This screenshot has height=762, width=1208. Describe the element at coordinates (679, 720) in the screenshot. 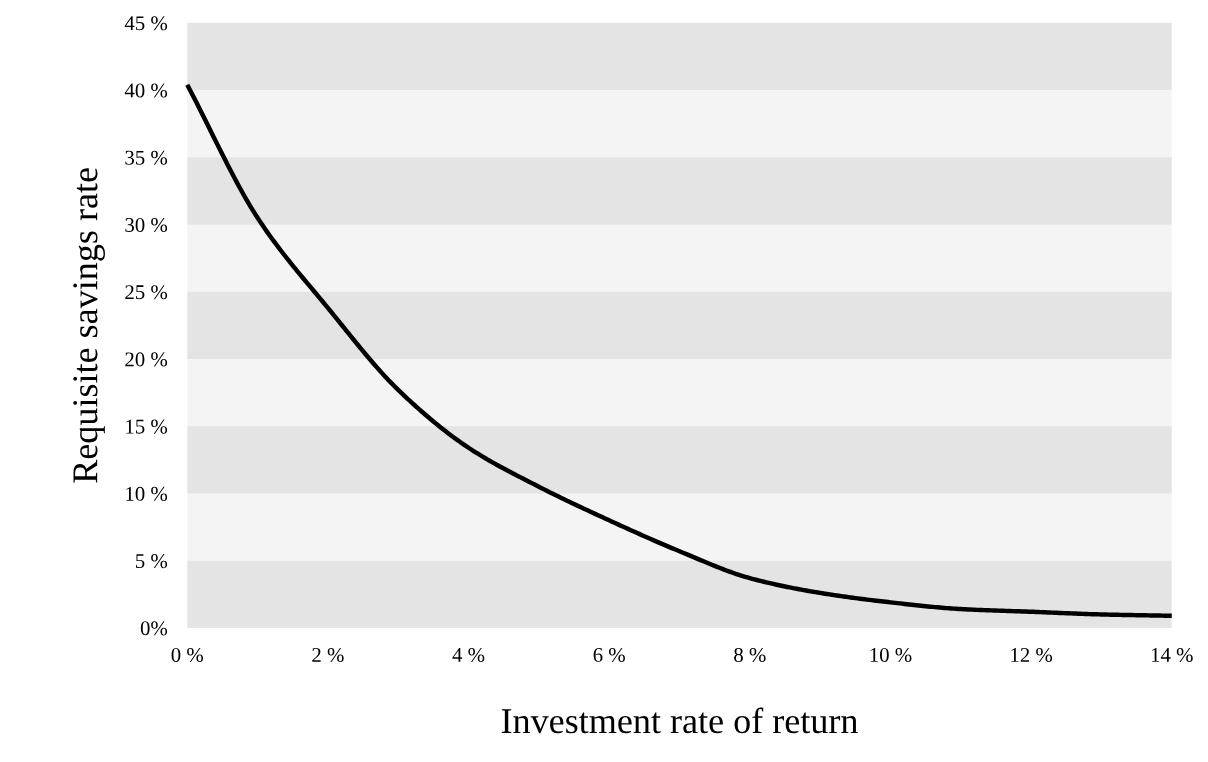

I see `x-axis-title: Investment rate of return` at that location.